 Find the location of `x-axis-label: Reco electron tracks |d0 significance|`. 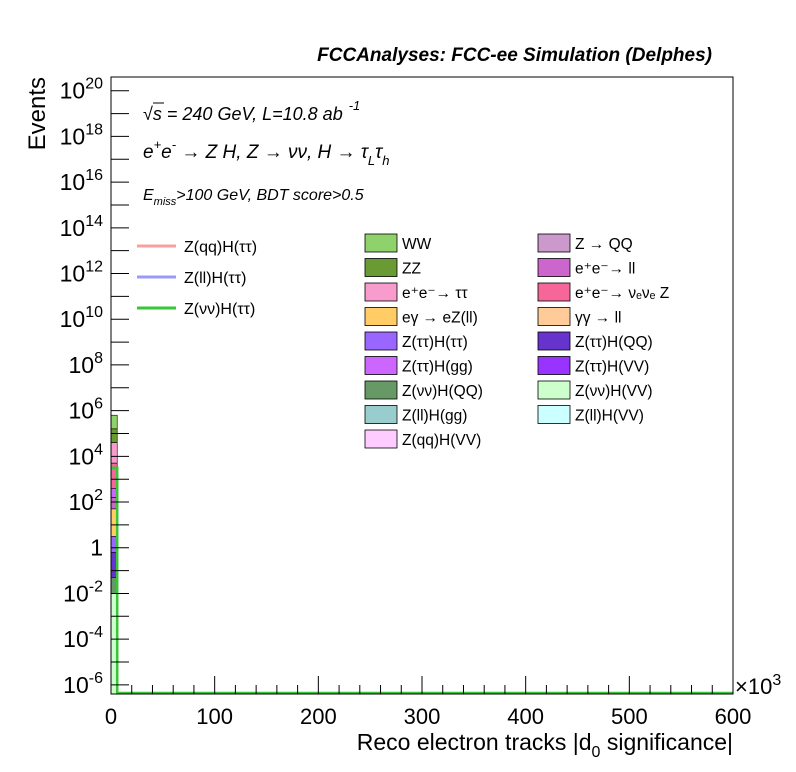

x-axis-label: Reco electron tracks |d0 significance| is located at coordinates (545, 745).